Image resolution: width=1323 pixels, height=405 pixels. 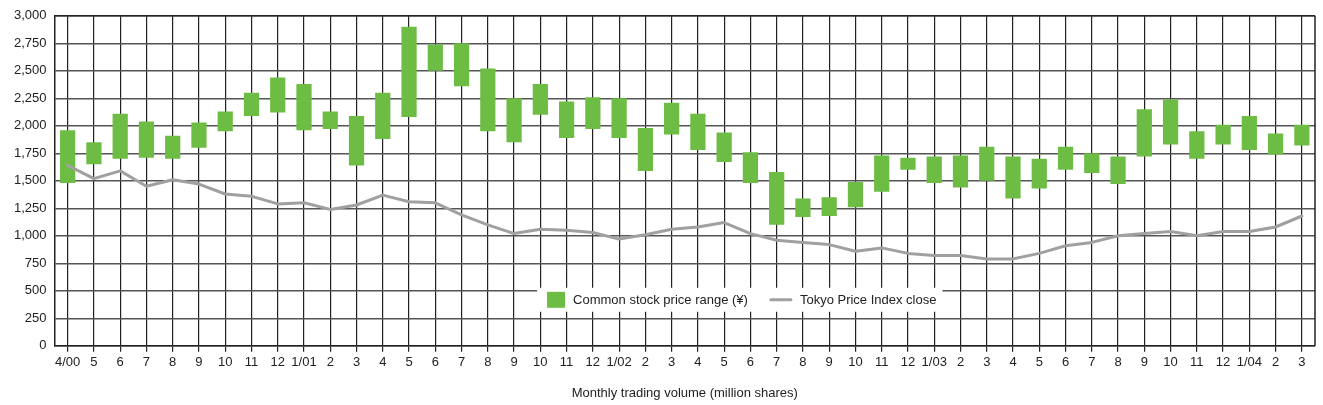 I want to click on y-tick-label: 2,250, so click(x=30, y=97).